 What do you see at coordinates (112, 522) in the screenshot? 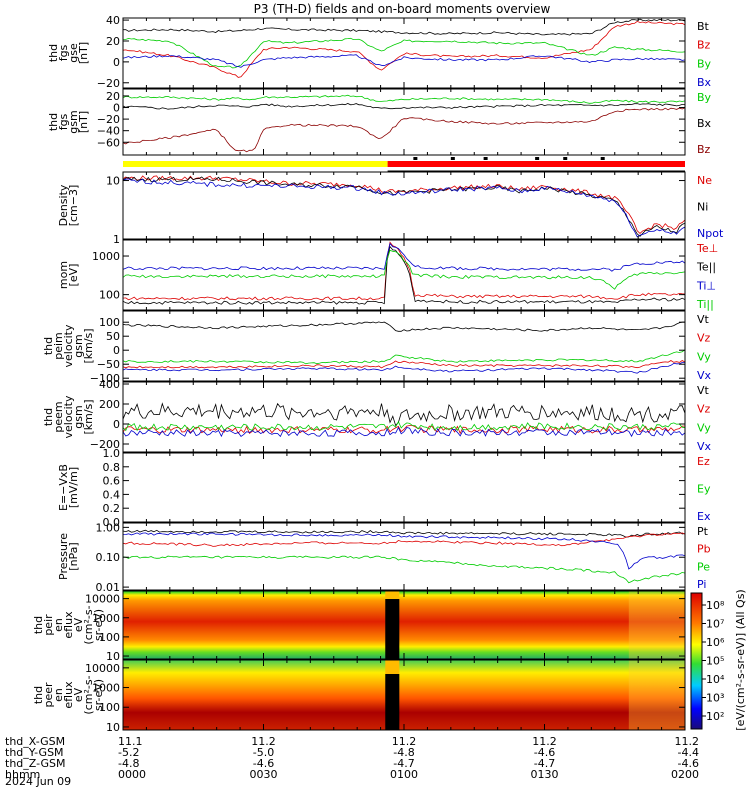
I see `efield-ytick-label: 0.0` at bounding box center [112, 522].